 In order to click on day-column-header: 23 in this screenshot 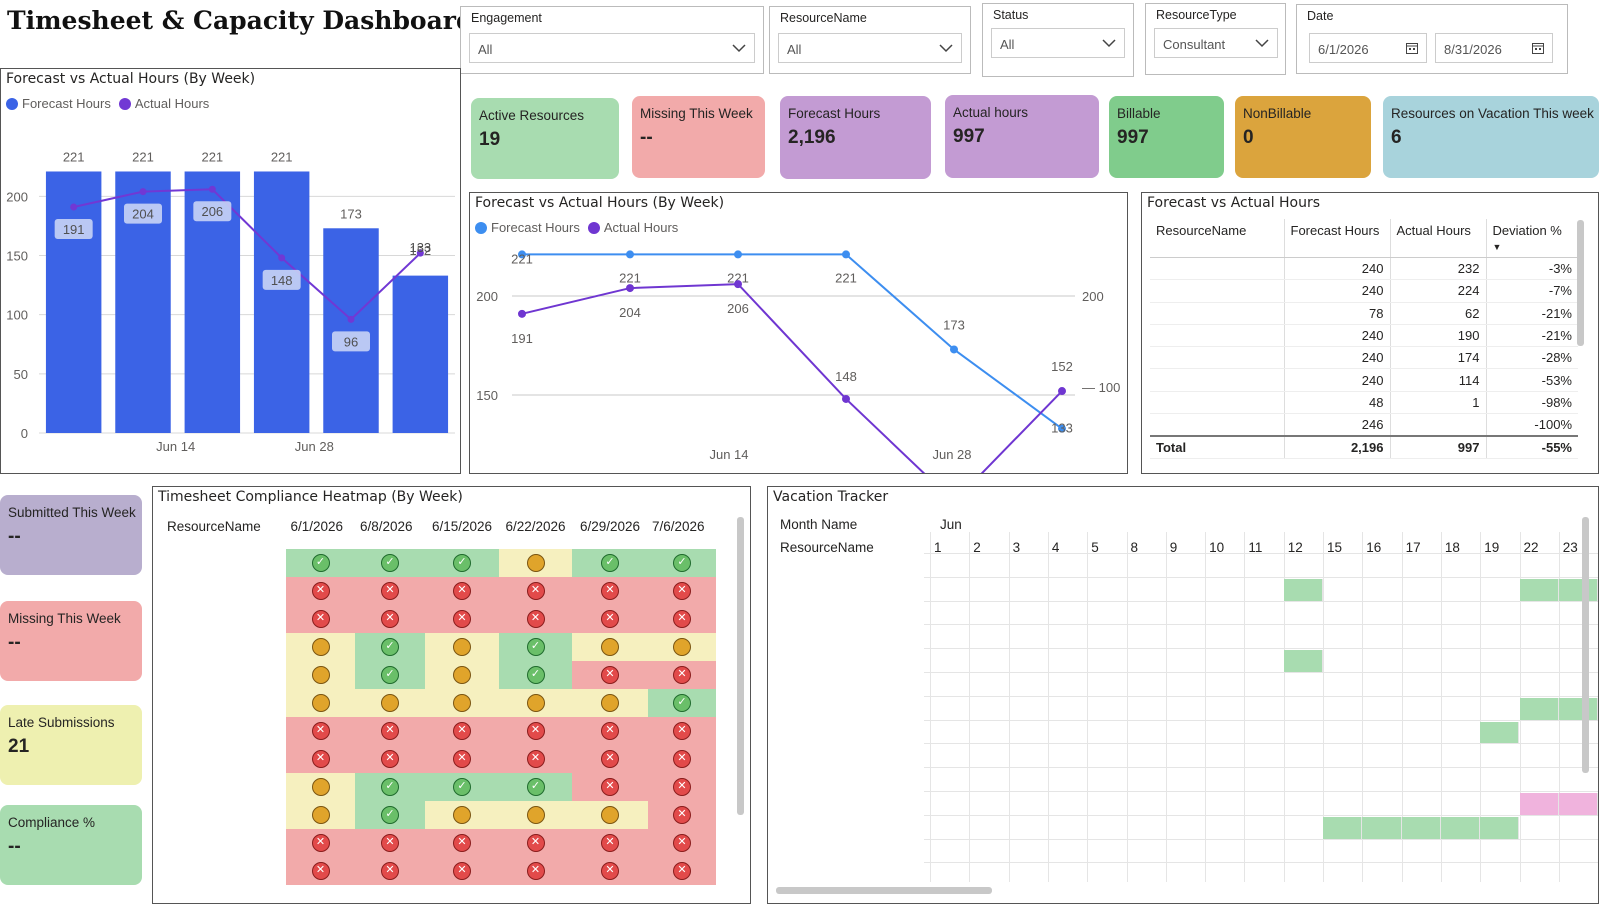, I will do `click(1570, 547)`.